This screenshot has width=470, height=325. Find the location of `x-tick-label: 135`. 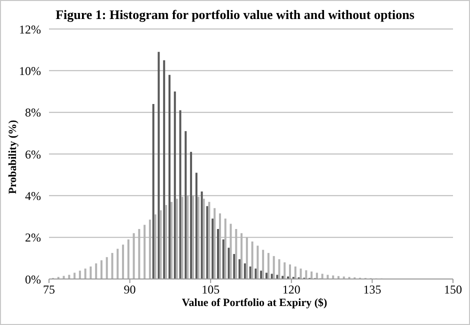

x-tick-label: 135 is located at coordinates (372, 289).